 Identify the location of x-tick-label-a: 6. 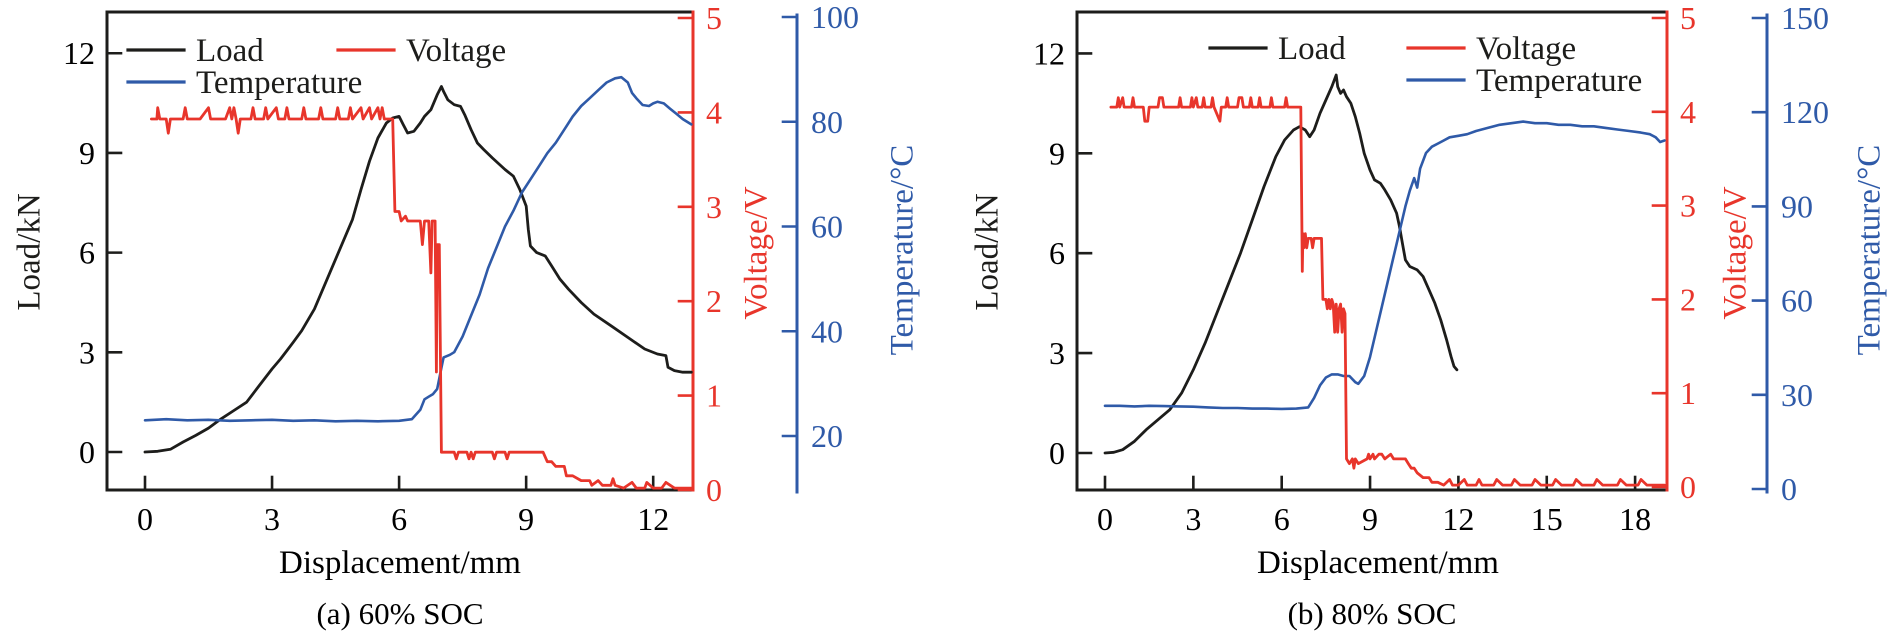
(399, 519).